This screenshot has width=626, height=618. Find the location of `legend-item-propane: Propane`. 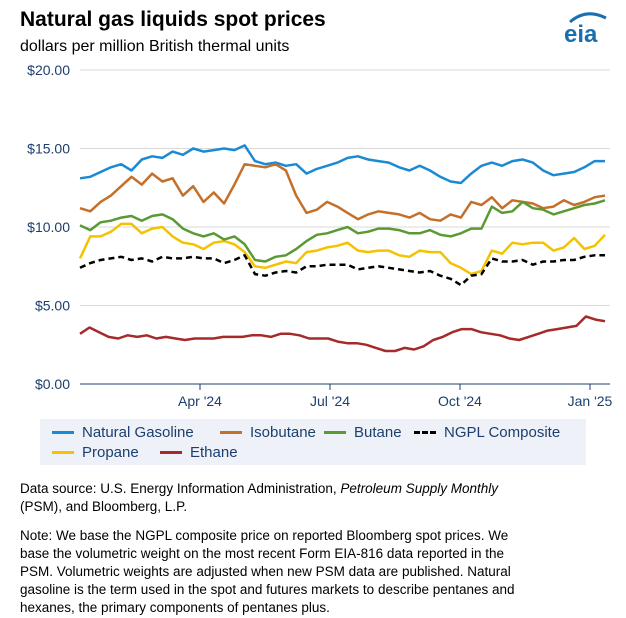

legend-item-propane: Propane is located at coordinates (95, 452).